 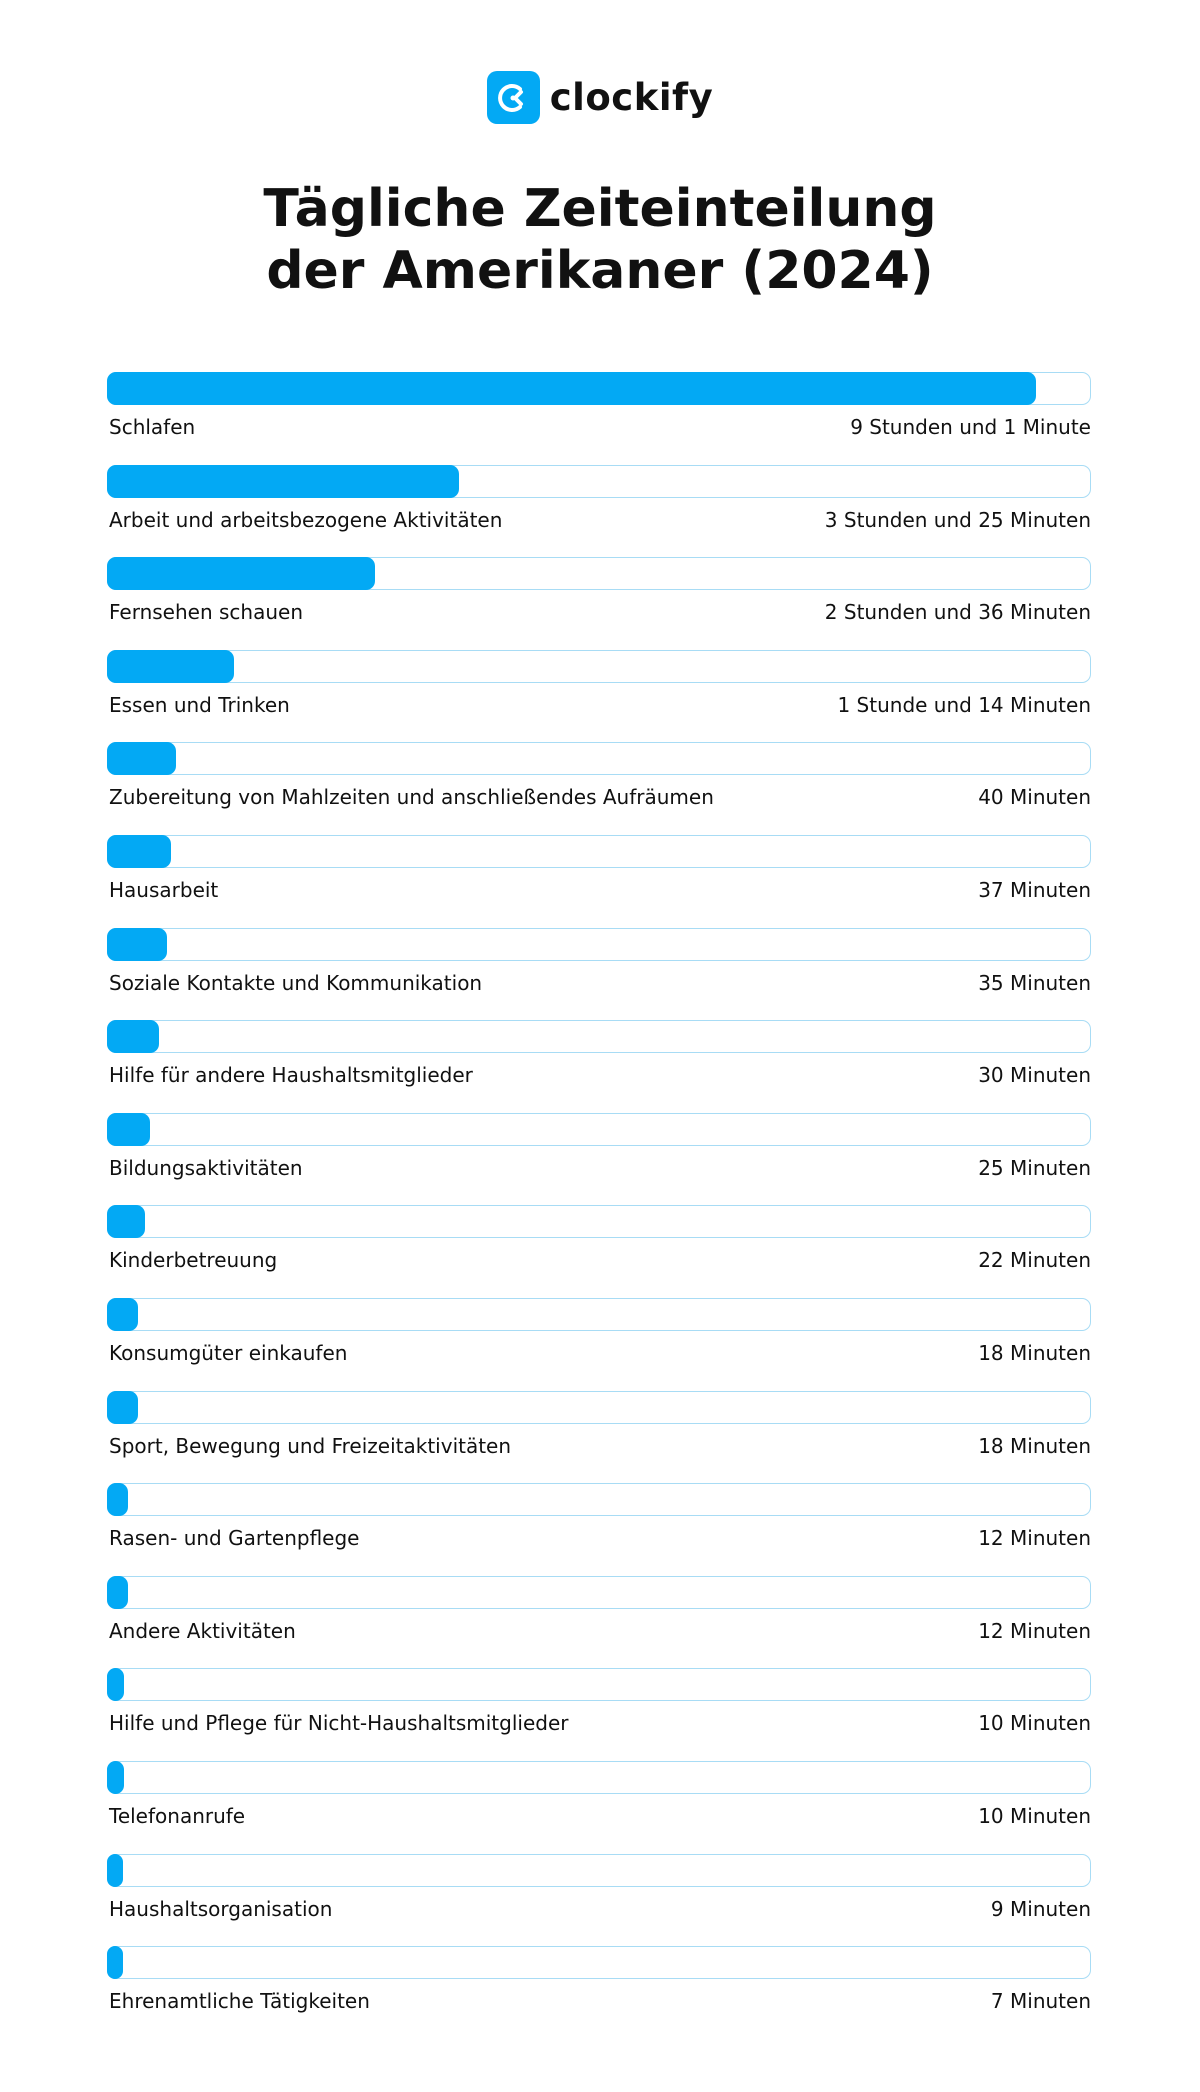 What do you see at coordinates (1040, 2001) in the screenshot?
I see `bar-value-label: 7 Minuten` at bounding box center [1040, 2001].